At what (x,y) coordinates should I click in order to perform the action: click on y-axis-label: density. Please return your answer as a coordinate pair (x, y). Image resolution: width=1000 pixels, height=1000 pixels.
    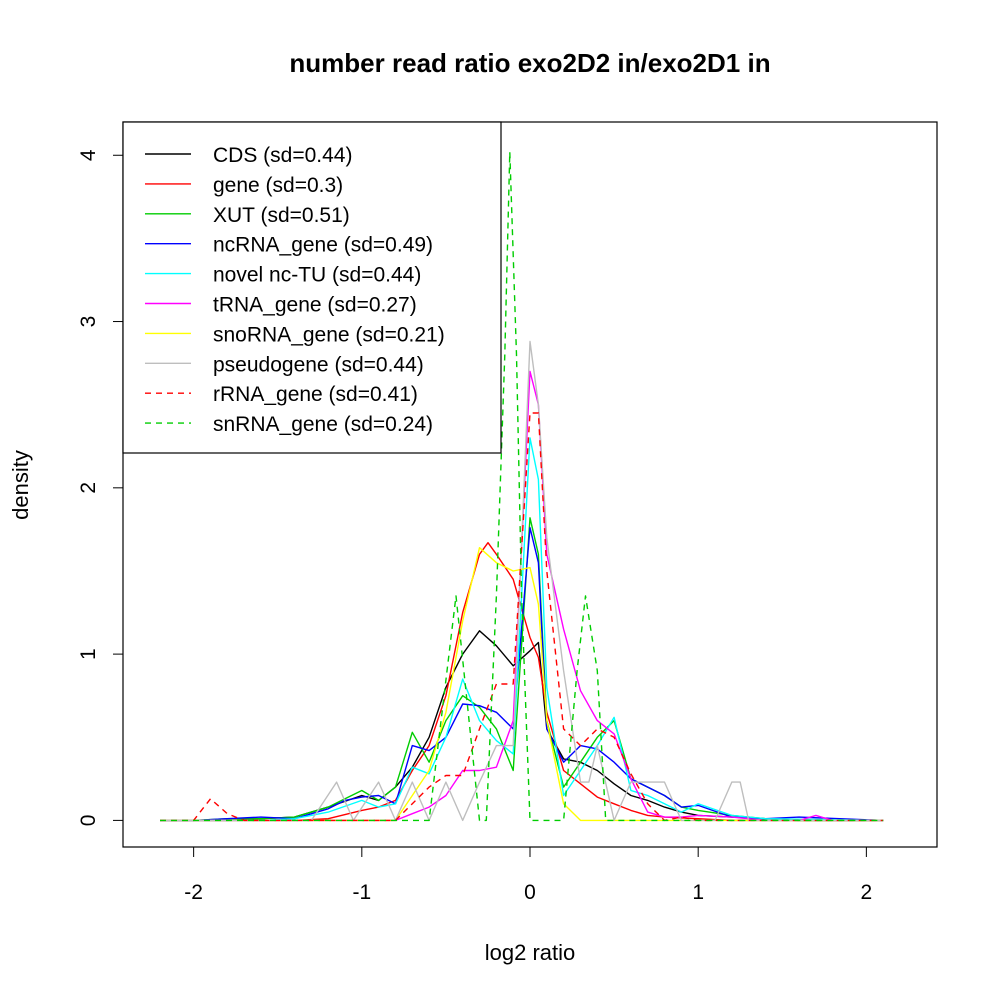
    Looking at the image, I should click on (20, 485).